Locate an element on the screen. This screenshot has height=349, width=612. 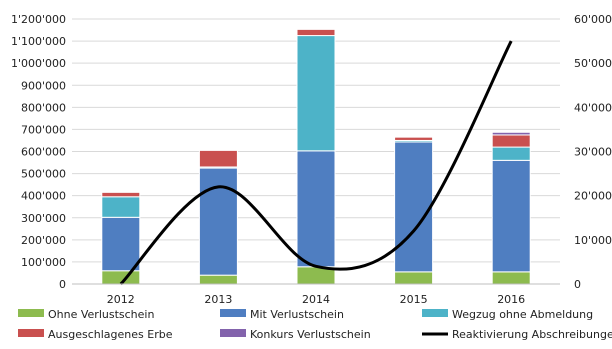
right-tick-label: 30'000 is located at coordinates (593, 152).